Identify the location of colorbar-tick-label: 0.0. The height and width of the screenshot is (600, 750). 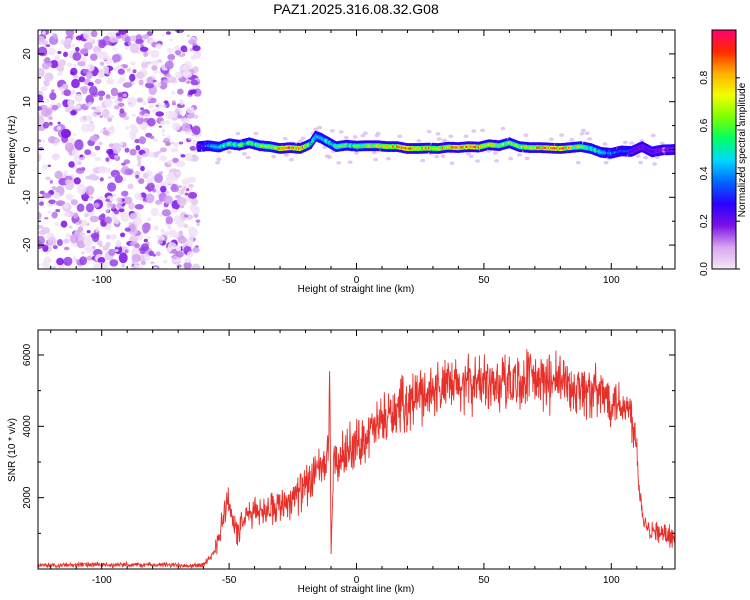
(704, 269).